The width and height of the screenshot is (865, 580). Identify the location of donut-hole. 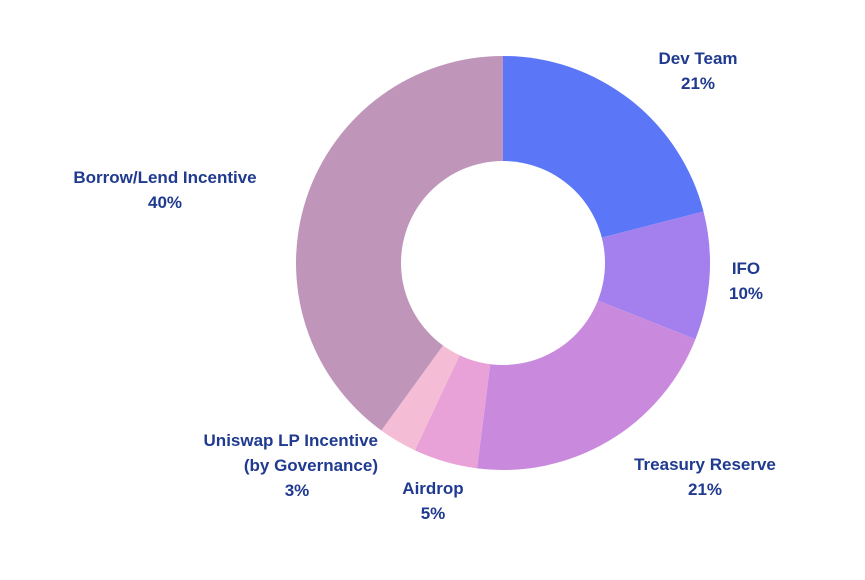
(503, 263).